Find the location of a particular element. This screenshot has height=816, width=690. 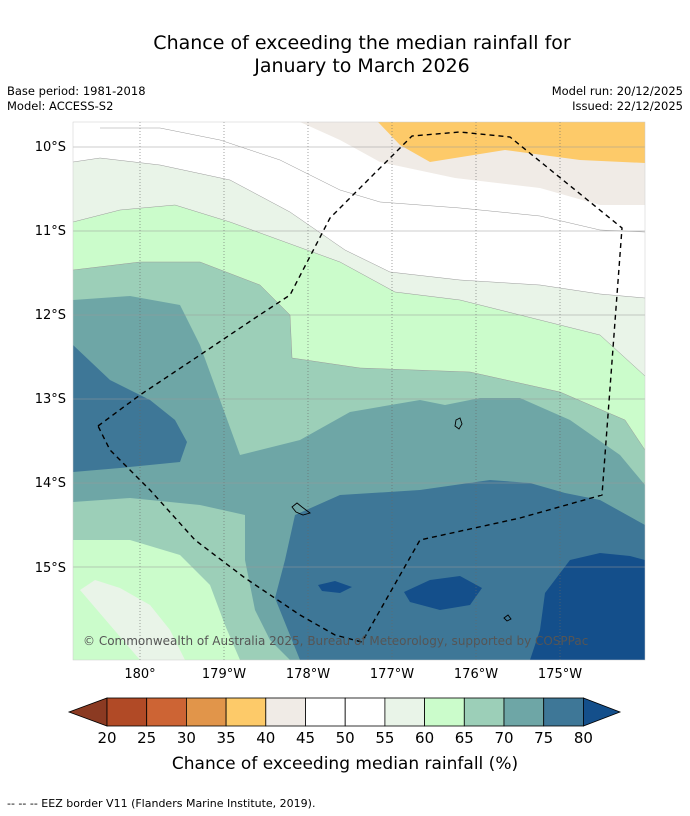

field-above-80-center is located at coordinates (443, 593).